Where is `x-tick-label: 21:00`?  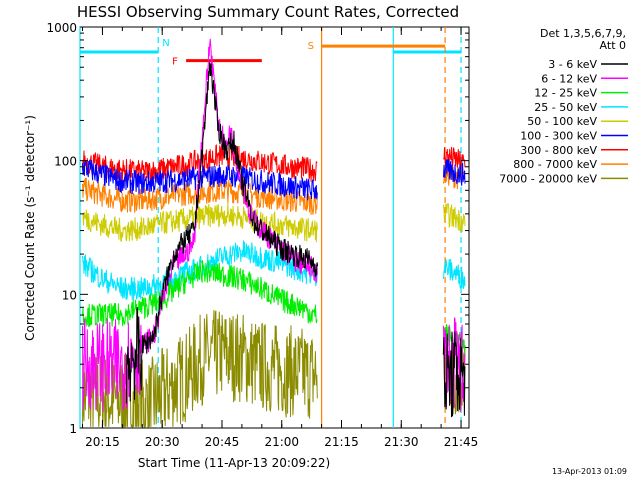
x-tick-label: 21:00 is located at coordinates (281, 442).